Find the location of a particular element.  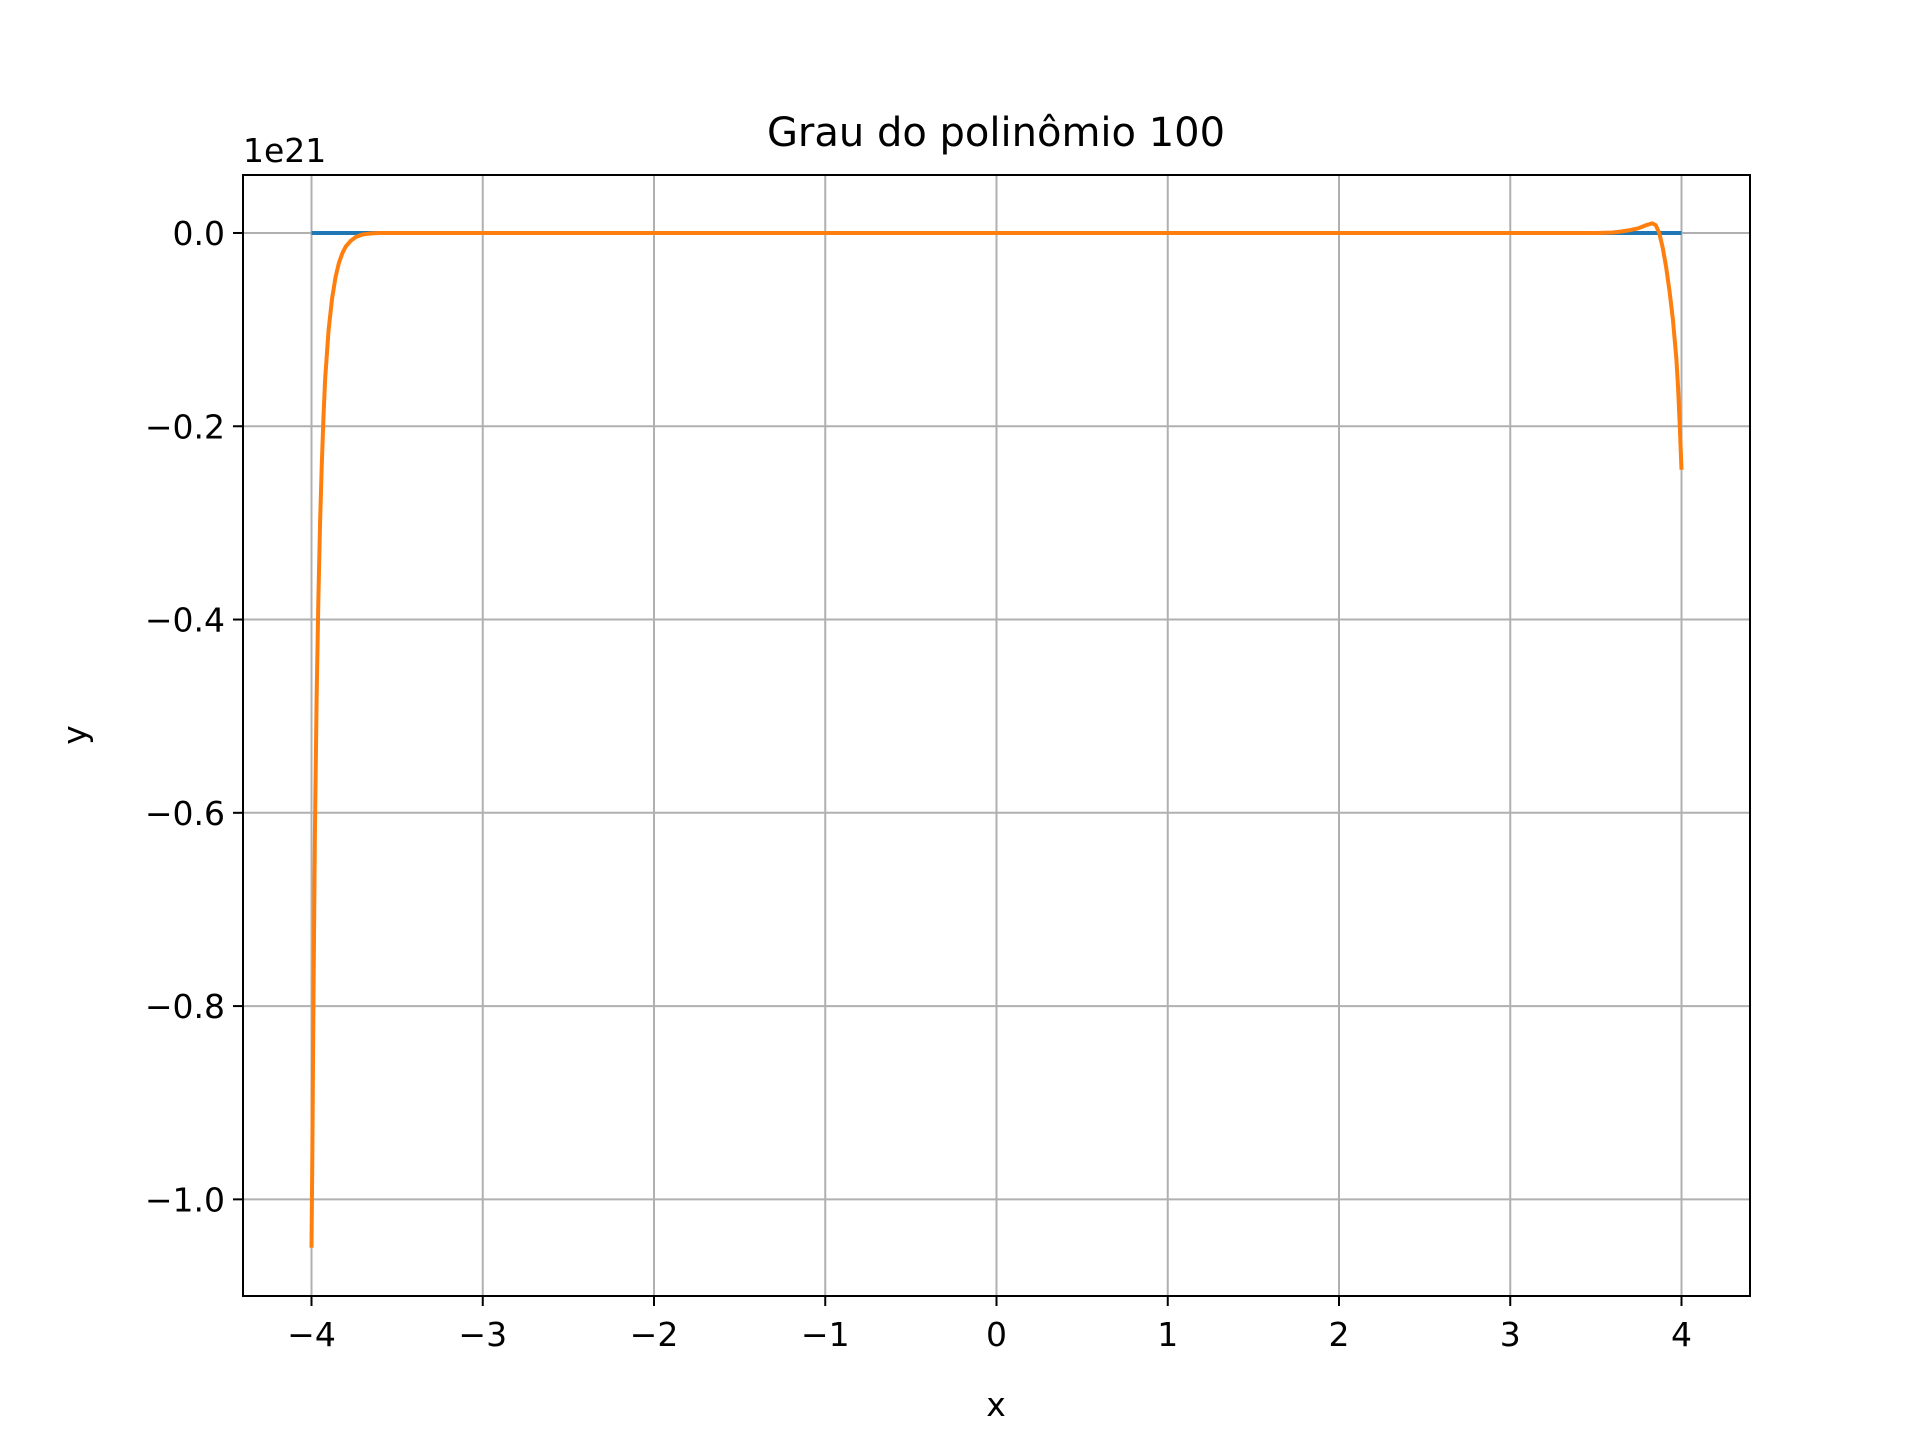

x-tick-label: 2 is located at coordinates (1339, 1334).